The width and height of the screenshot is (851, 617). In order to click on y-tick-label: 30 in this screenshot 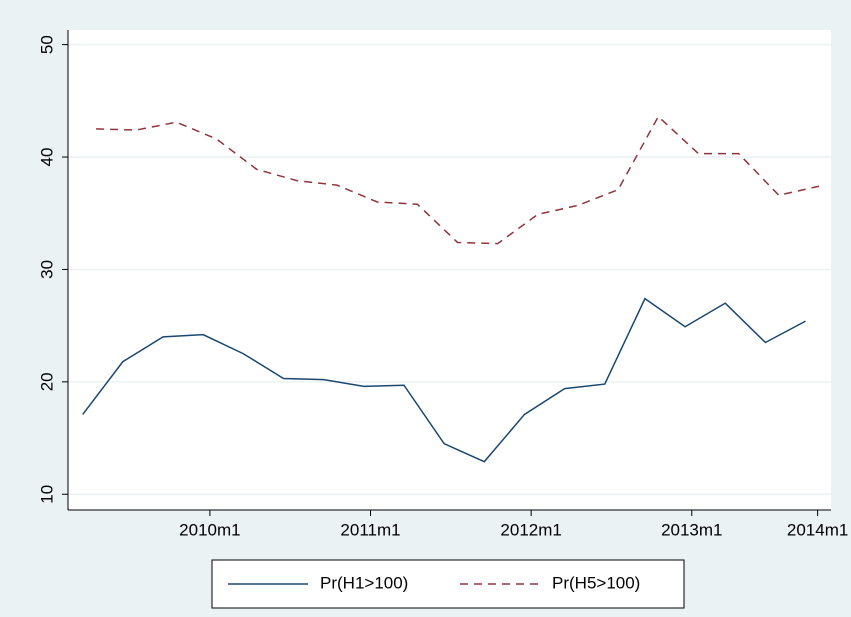, I will do `click(46, 269)`.